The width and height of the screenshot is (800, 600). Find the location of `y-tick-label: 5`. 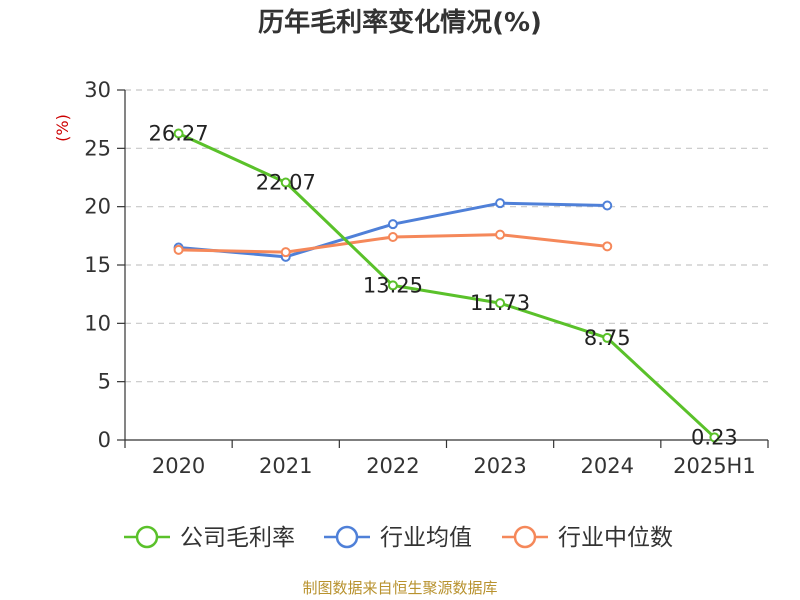

y-tick-label: 5 is located at coordinates (104, 382).